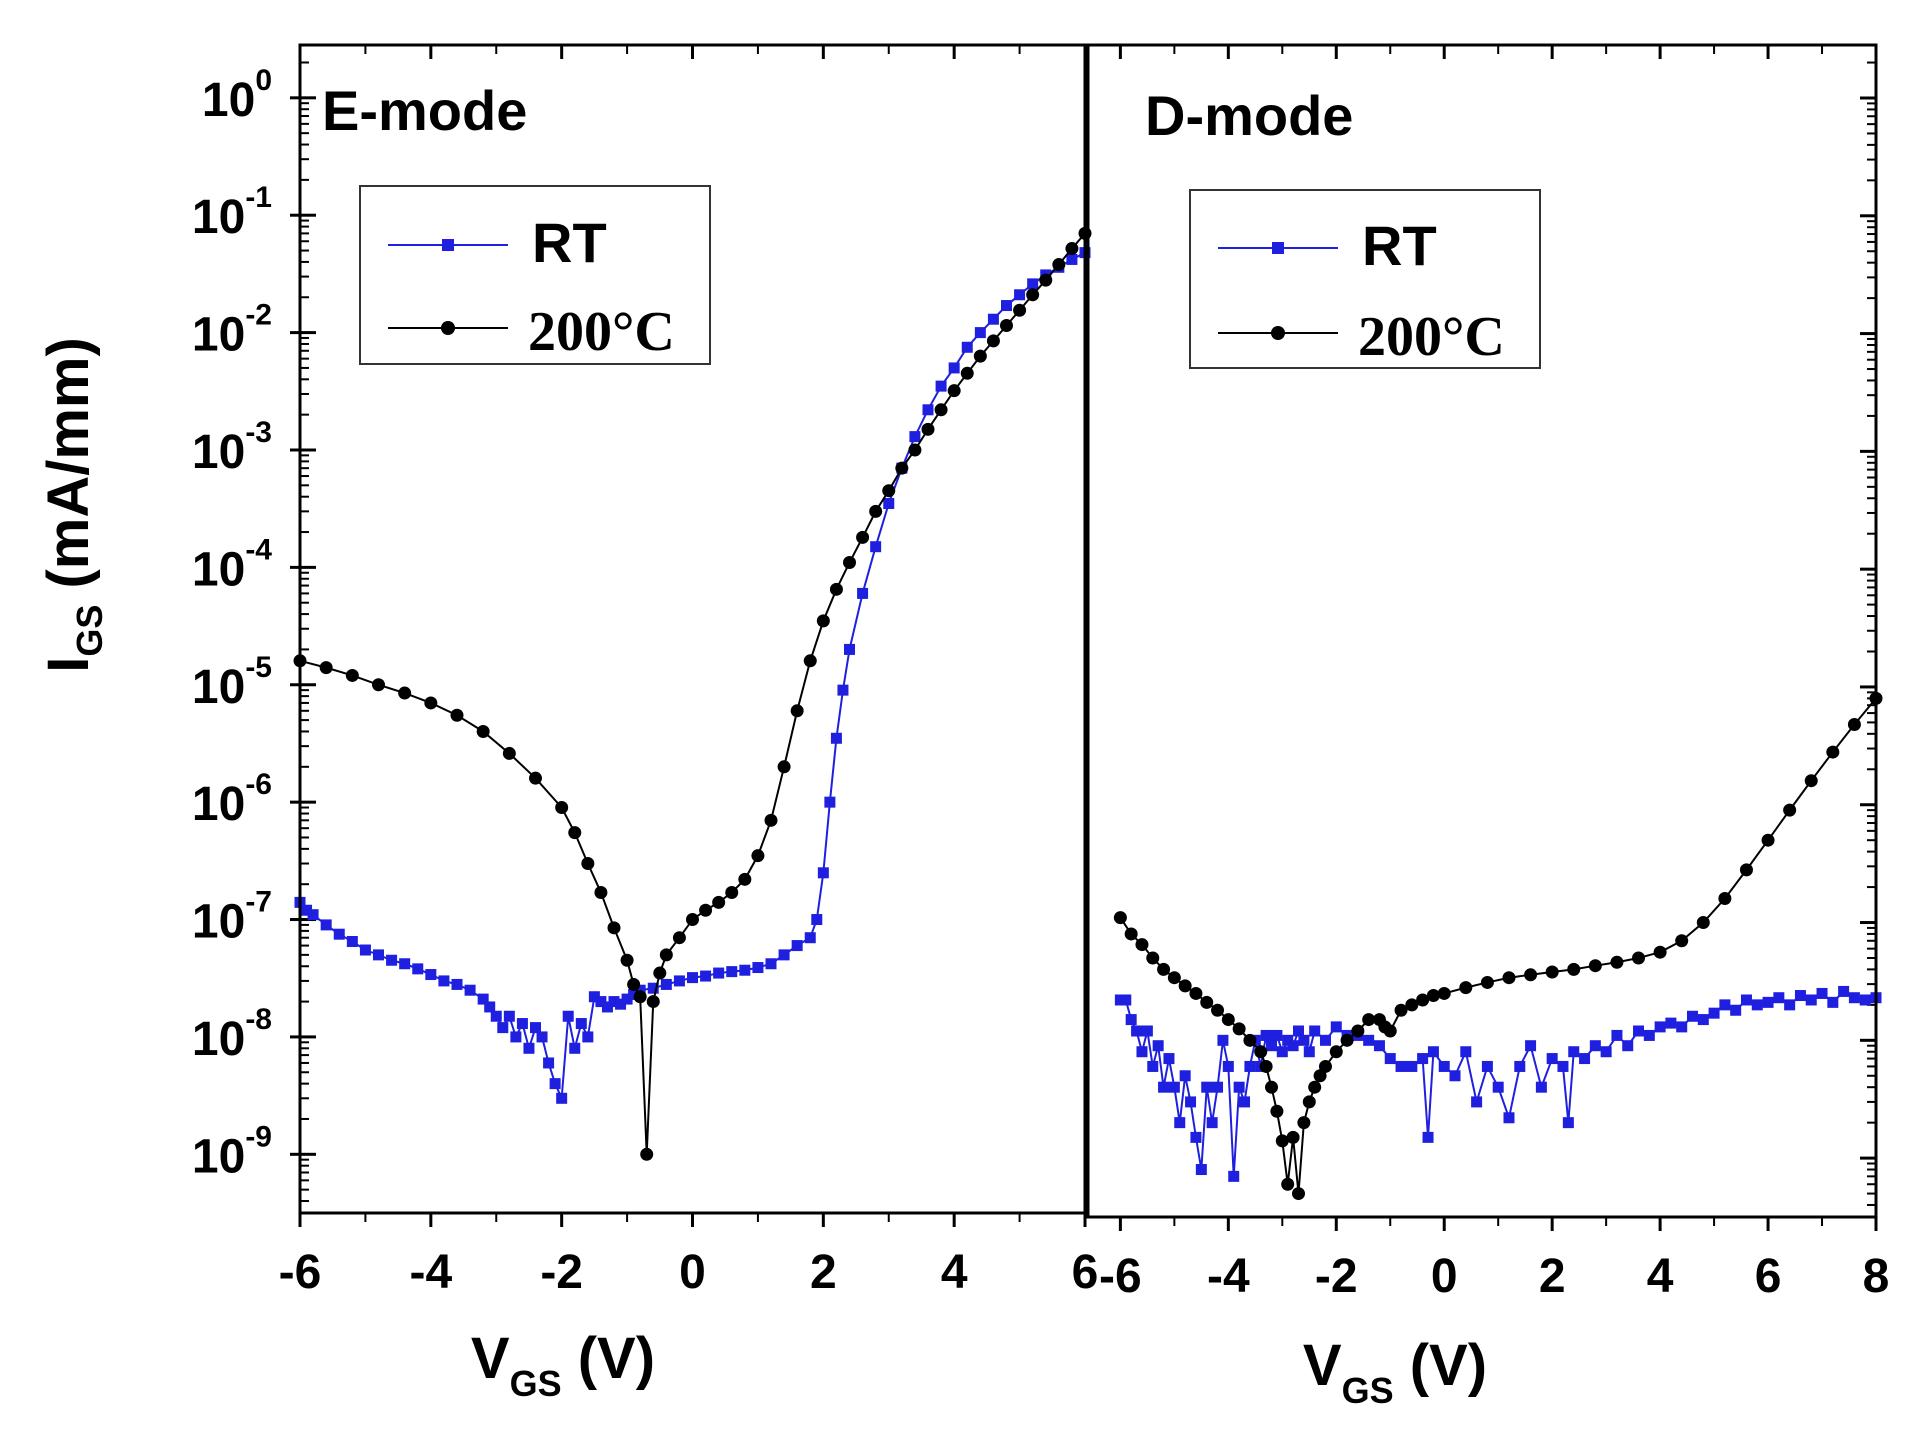  I want to click on y-tick-exponent: -7, so click(258, 902).